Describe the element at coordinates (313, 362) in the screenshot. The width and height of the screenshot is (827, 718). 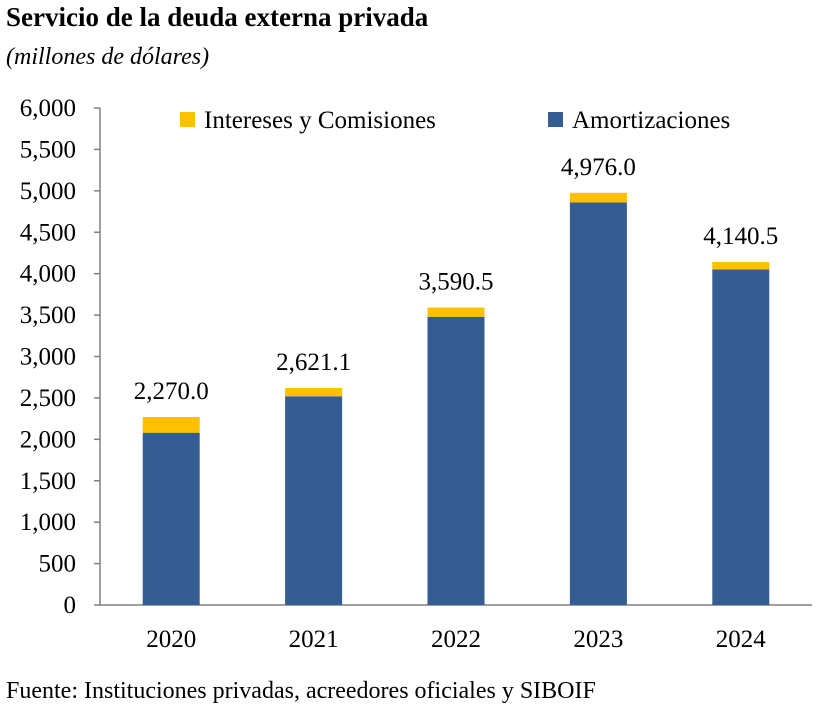
I see `data-label-total: 2,621.1` at that location.